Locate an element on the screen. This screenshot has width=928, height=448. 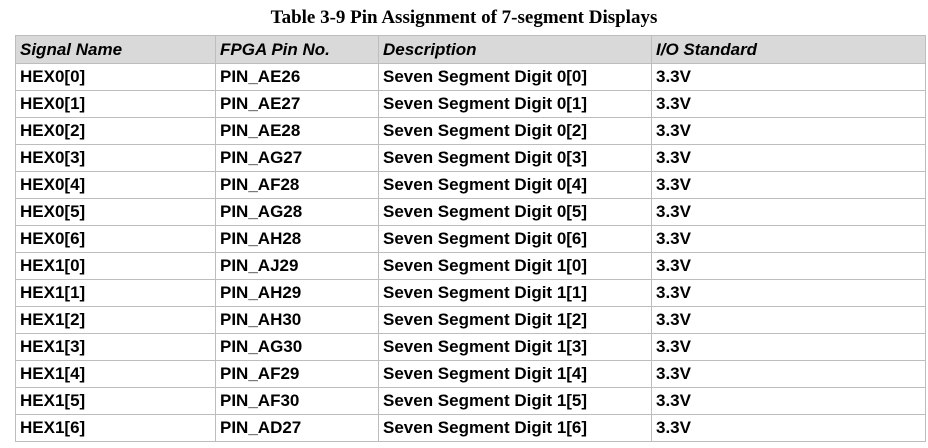
fpga-pin-cell: PIN_AF28 is located at coordinates (297, 185).